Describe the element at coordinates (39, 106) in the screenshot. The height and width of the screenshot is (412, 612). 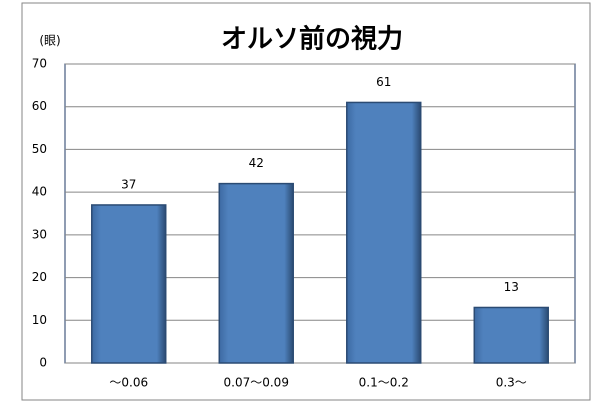
I see `y-tick-label: 60` at that location.